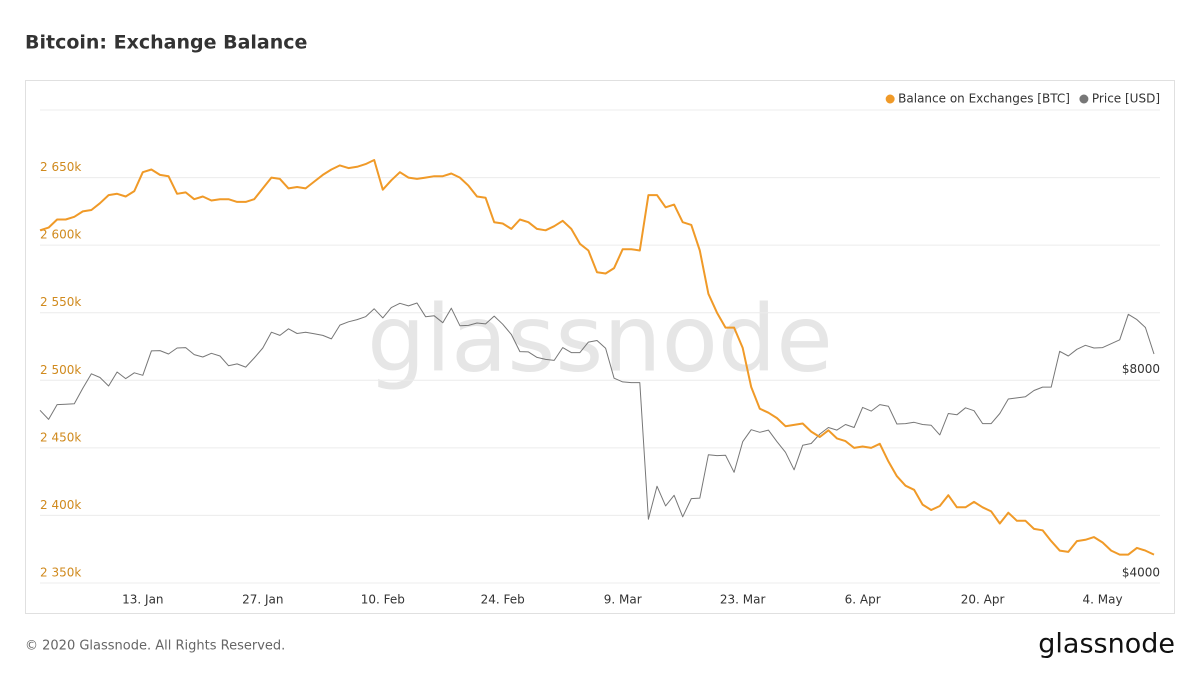  I want to click on x-tick-label: 23. Mar, so click(743, 600).